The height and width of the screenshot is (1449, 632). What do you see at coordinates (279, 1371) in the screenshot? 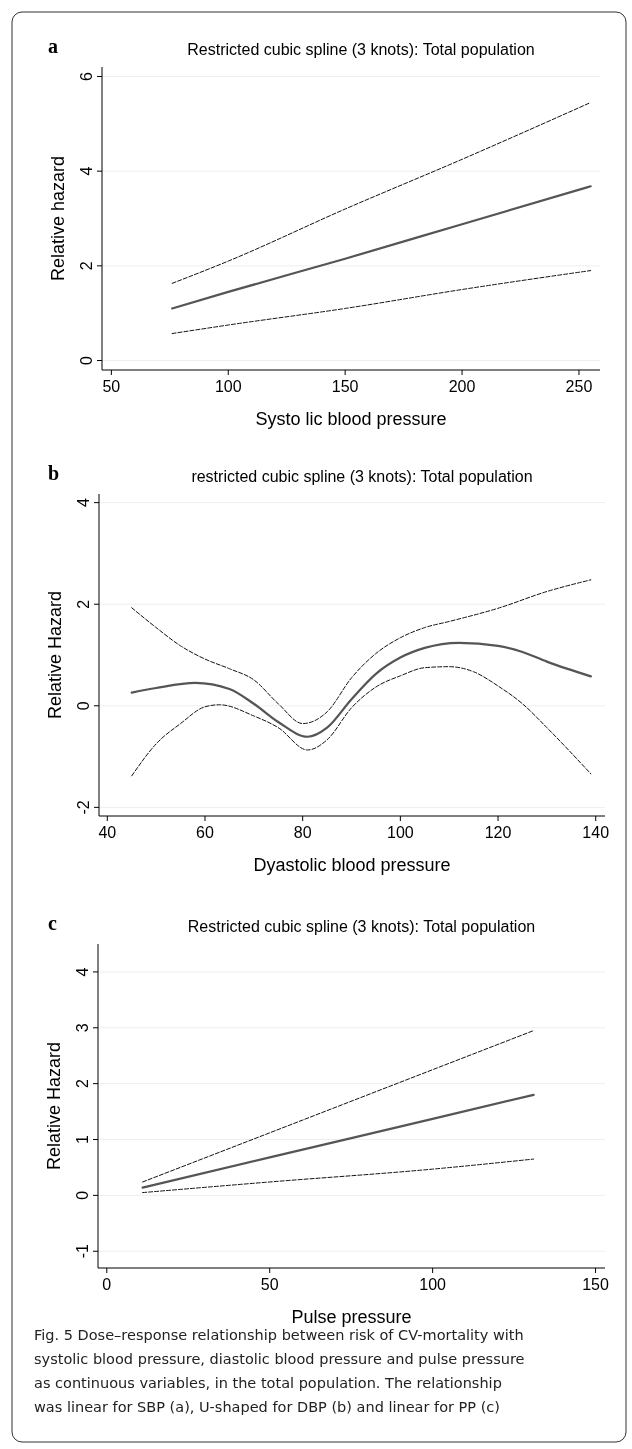
I see `caption: Fig. 5 Dose–response relationship between risk of CV-mortality with systolic blood pressure, diastolic blood pressure and pulse pressure as continuous variables, in the total population. The relationship was linear for SBP (a), U-shaped for DBP (b) and linear for PP (c)` at bounding box center [279, 1371].